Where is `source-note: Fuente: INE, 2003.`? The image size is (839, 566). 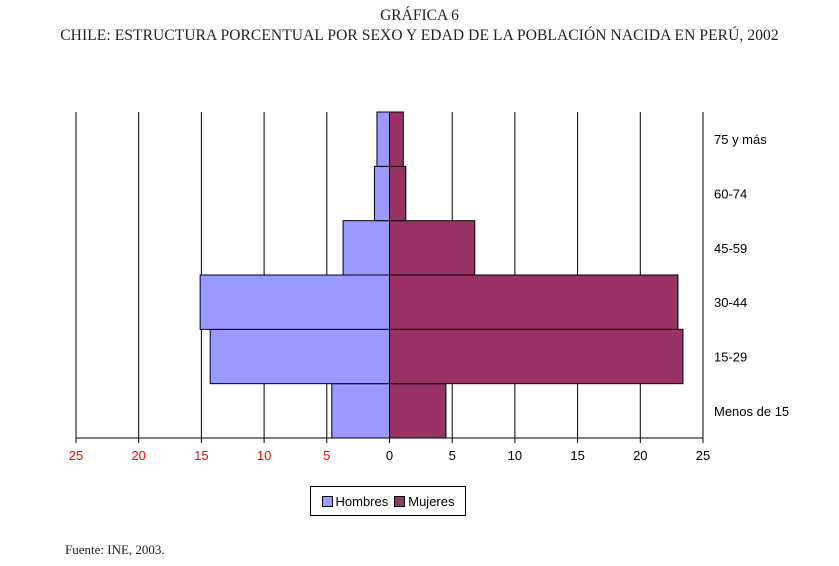
source-note: Fuente: INE, 2003. is located at coordinates (115, 549).